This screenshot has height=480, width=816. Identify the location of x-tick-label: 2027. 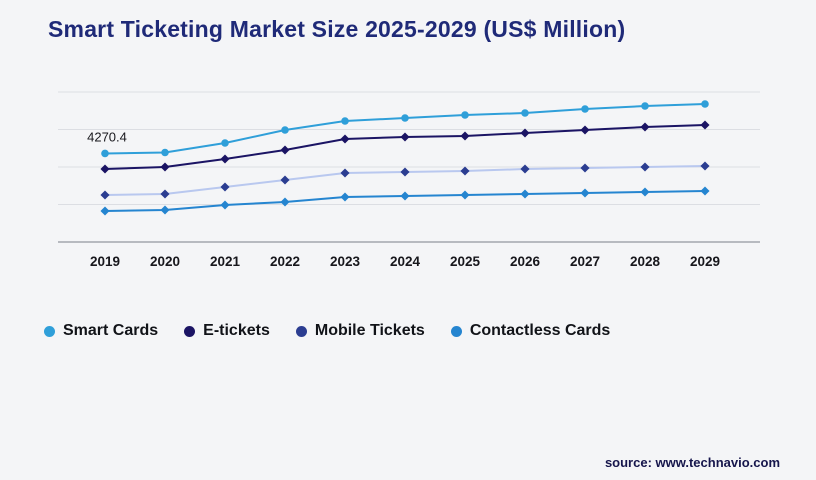
(585, 261).